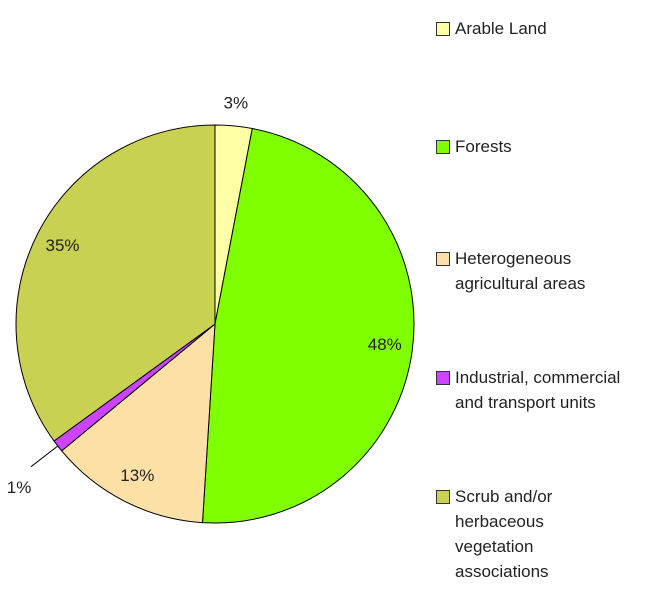  I want to click on data-label: 1%, so click(19, 487).